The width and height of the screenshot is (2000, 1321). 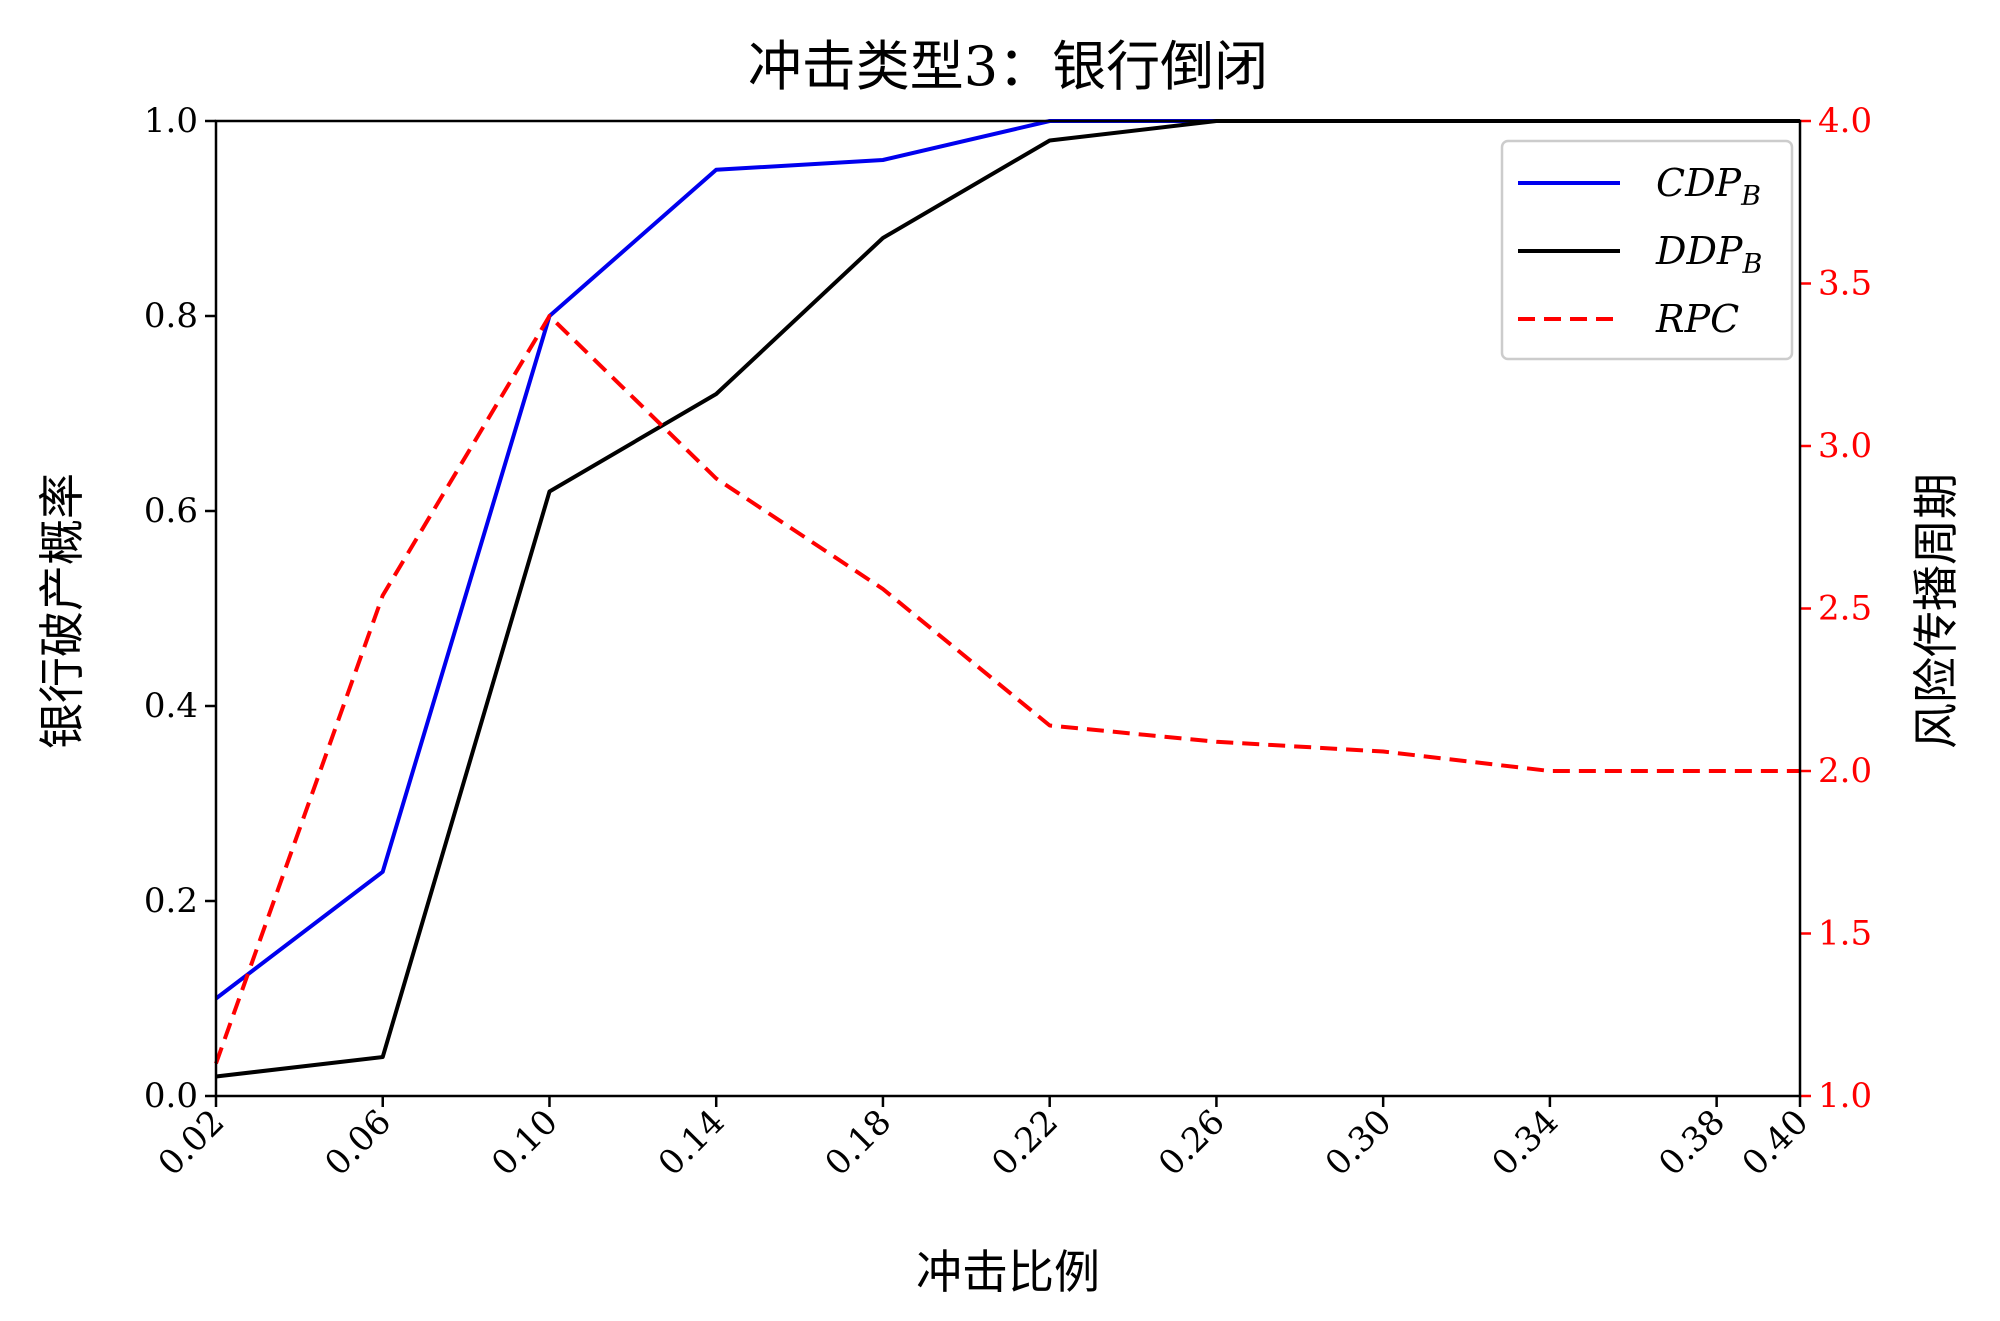 I want to click on y-tick-label: 0.0, so click(x=171, y=1096).